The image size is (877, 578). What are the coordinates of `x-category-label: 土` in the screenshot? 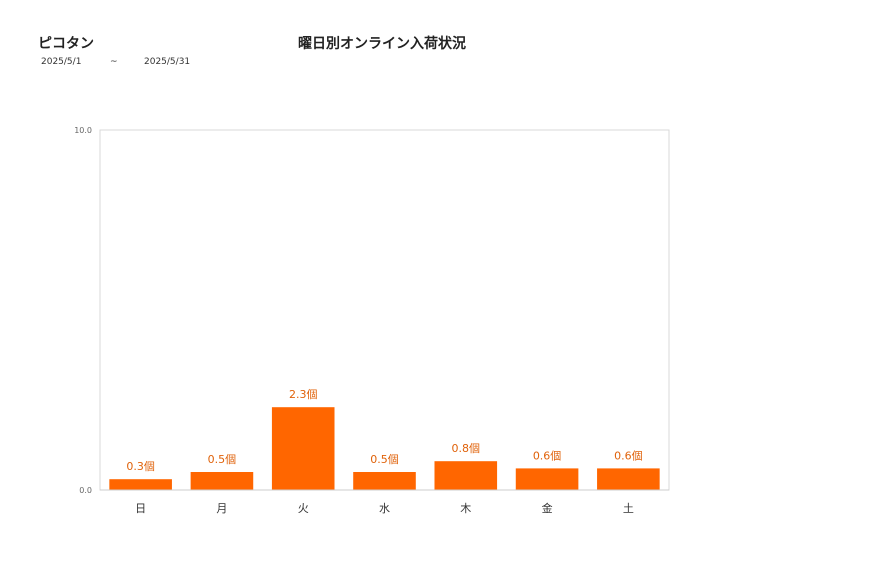 It's located at (628, 508).